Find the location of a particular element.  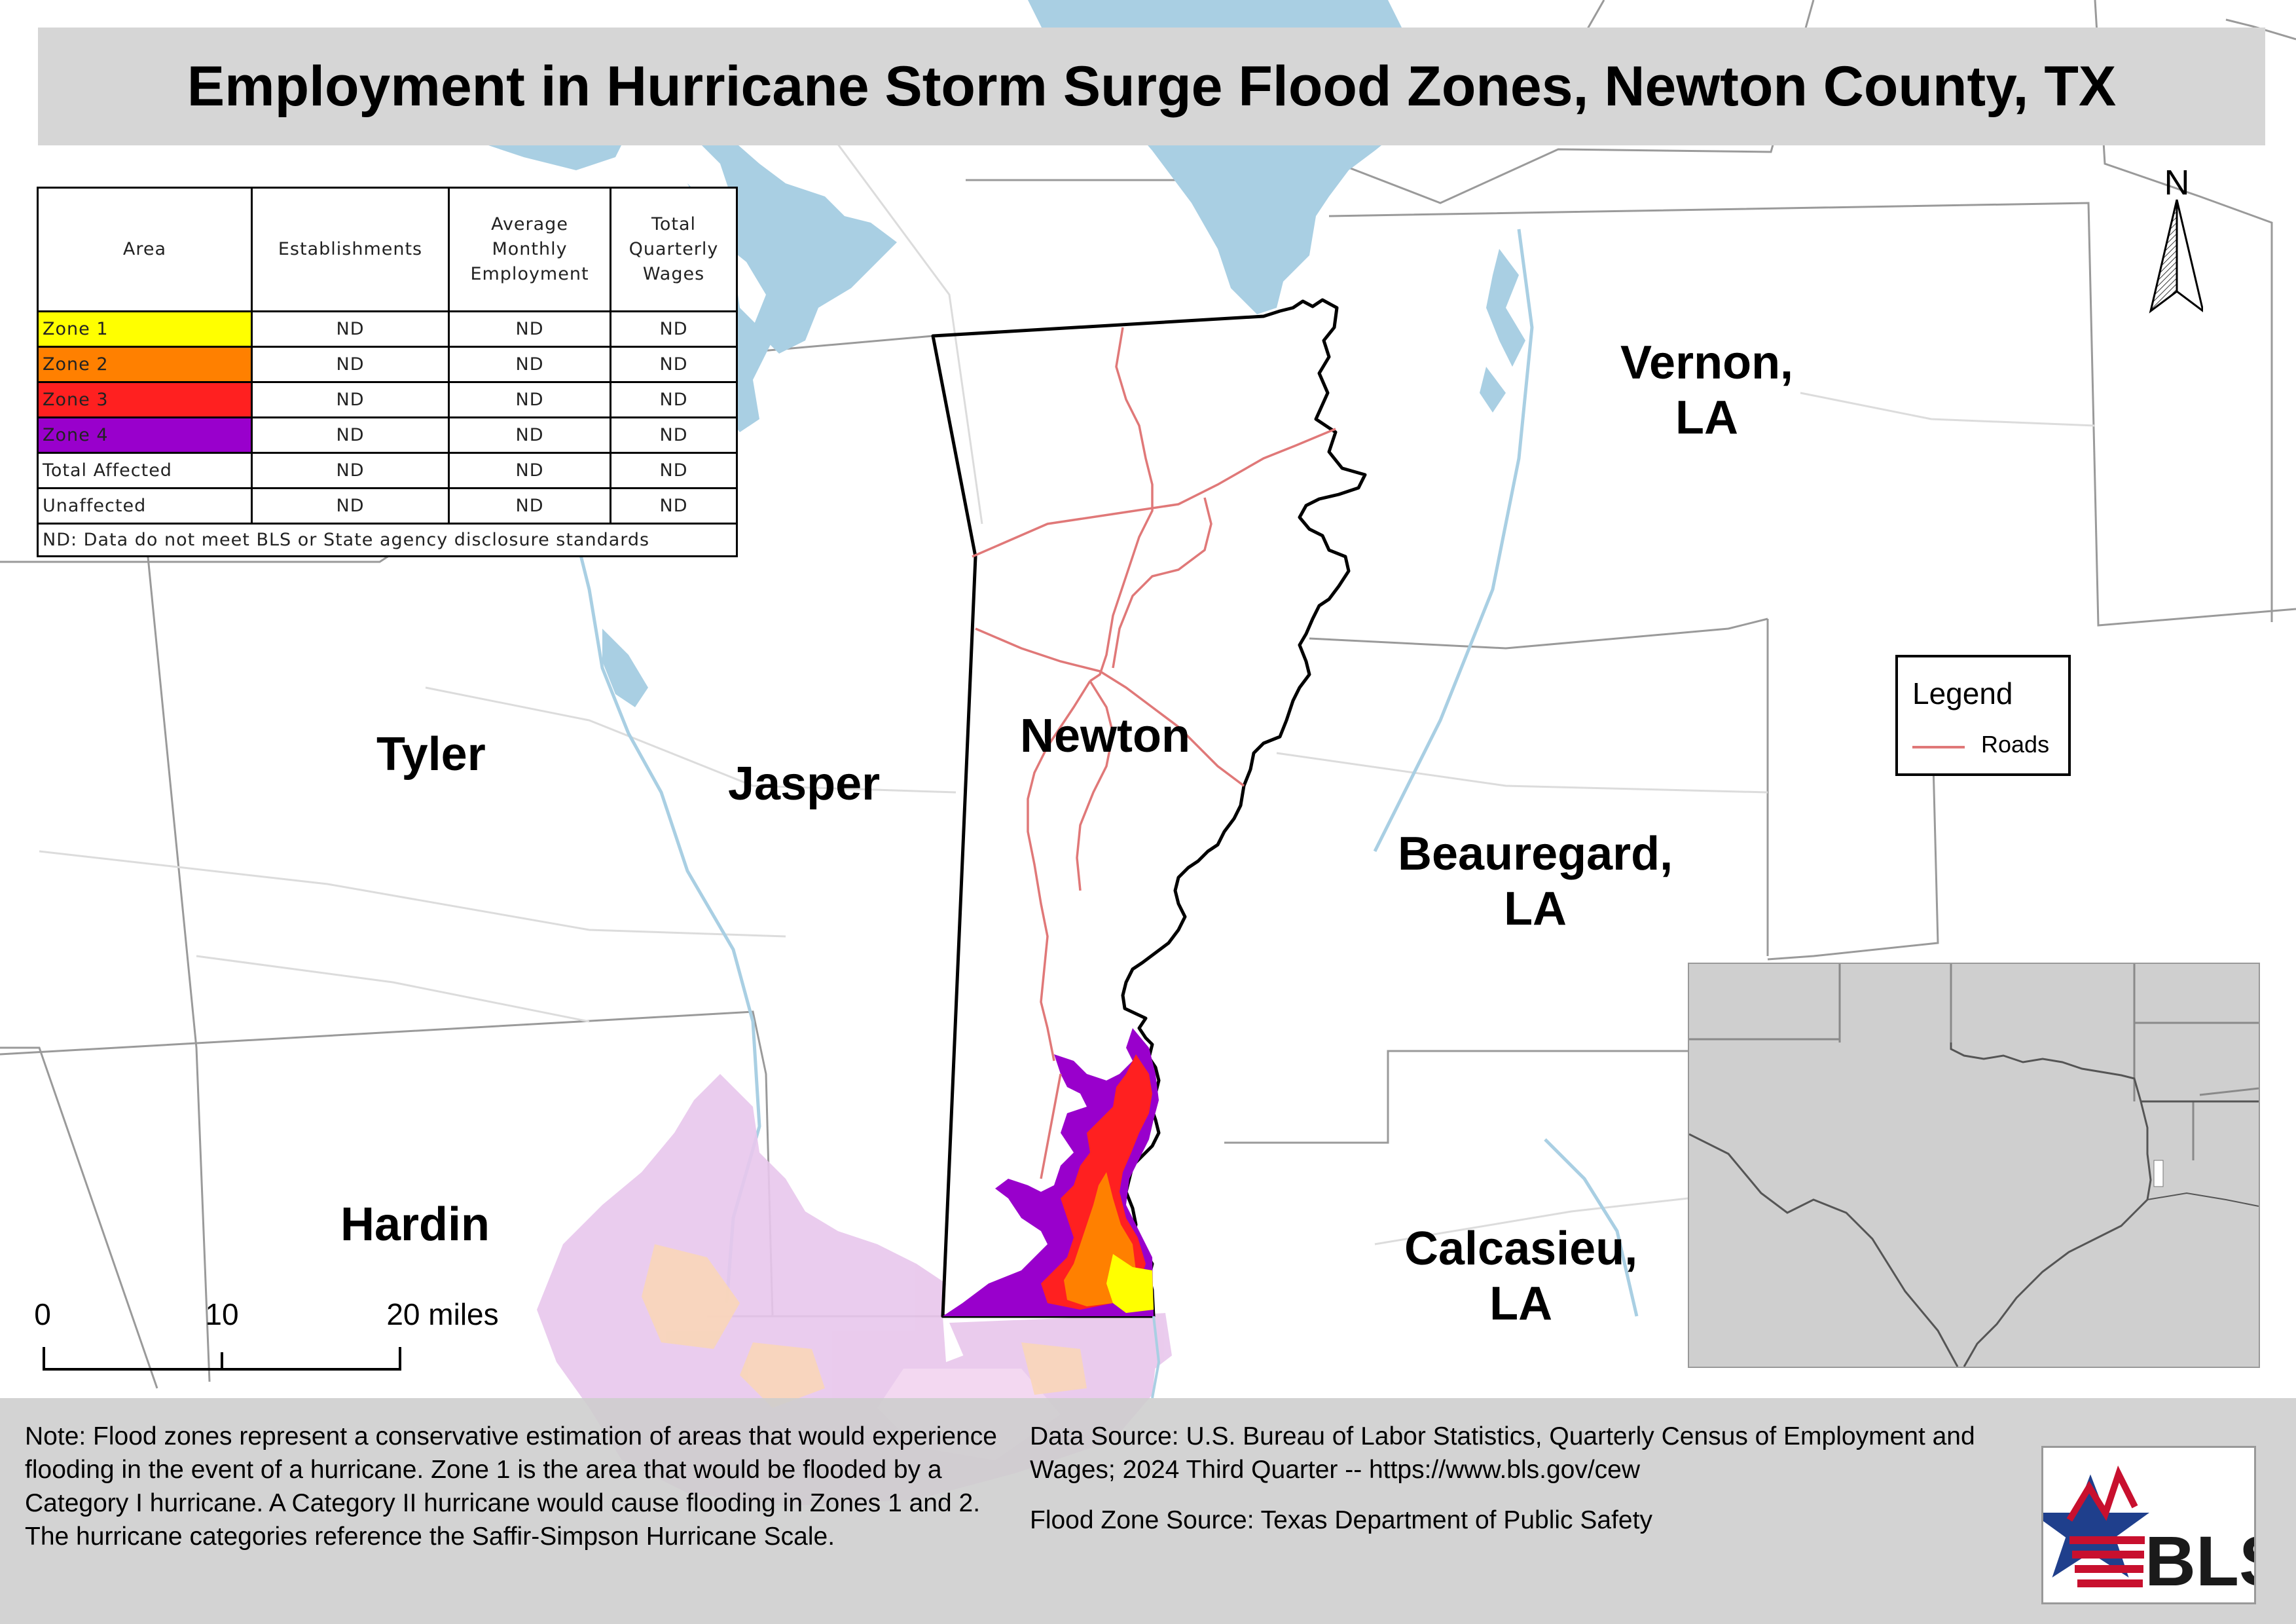

inset-map-graphic is located at coordinates (1974, 1165).